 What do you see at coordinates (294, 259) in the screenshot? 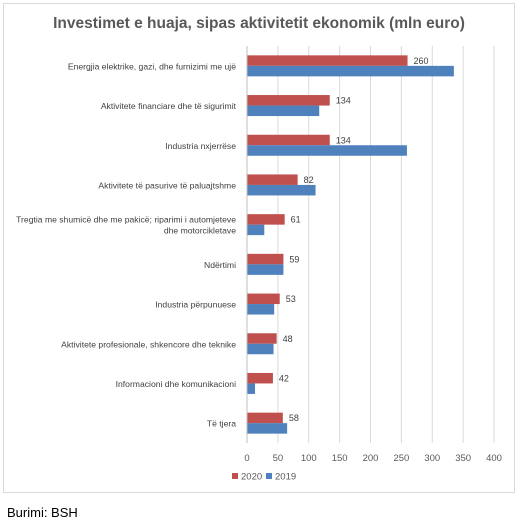
I see `data-label: 59` at bounding box center [294, 259].